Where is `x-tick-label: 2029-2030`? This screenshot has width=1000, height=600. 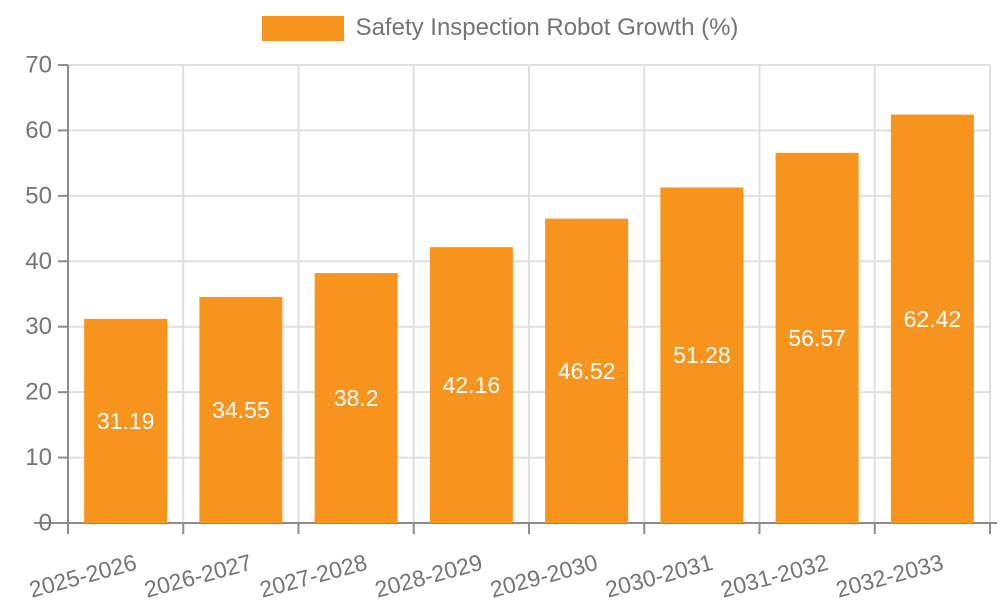 x-tick-label: 2029-2030 is located at coordinates (543, 574).